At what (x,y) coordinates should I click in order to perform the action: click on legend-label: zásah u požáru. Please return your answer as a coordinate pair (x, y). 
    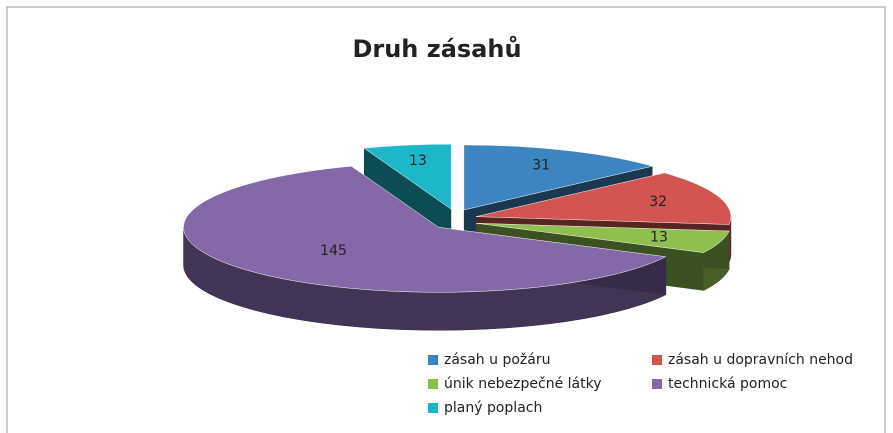
    Looking at the image, I should click on (497, 360).